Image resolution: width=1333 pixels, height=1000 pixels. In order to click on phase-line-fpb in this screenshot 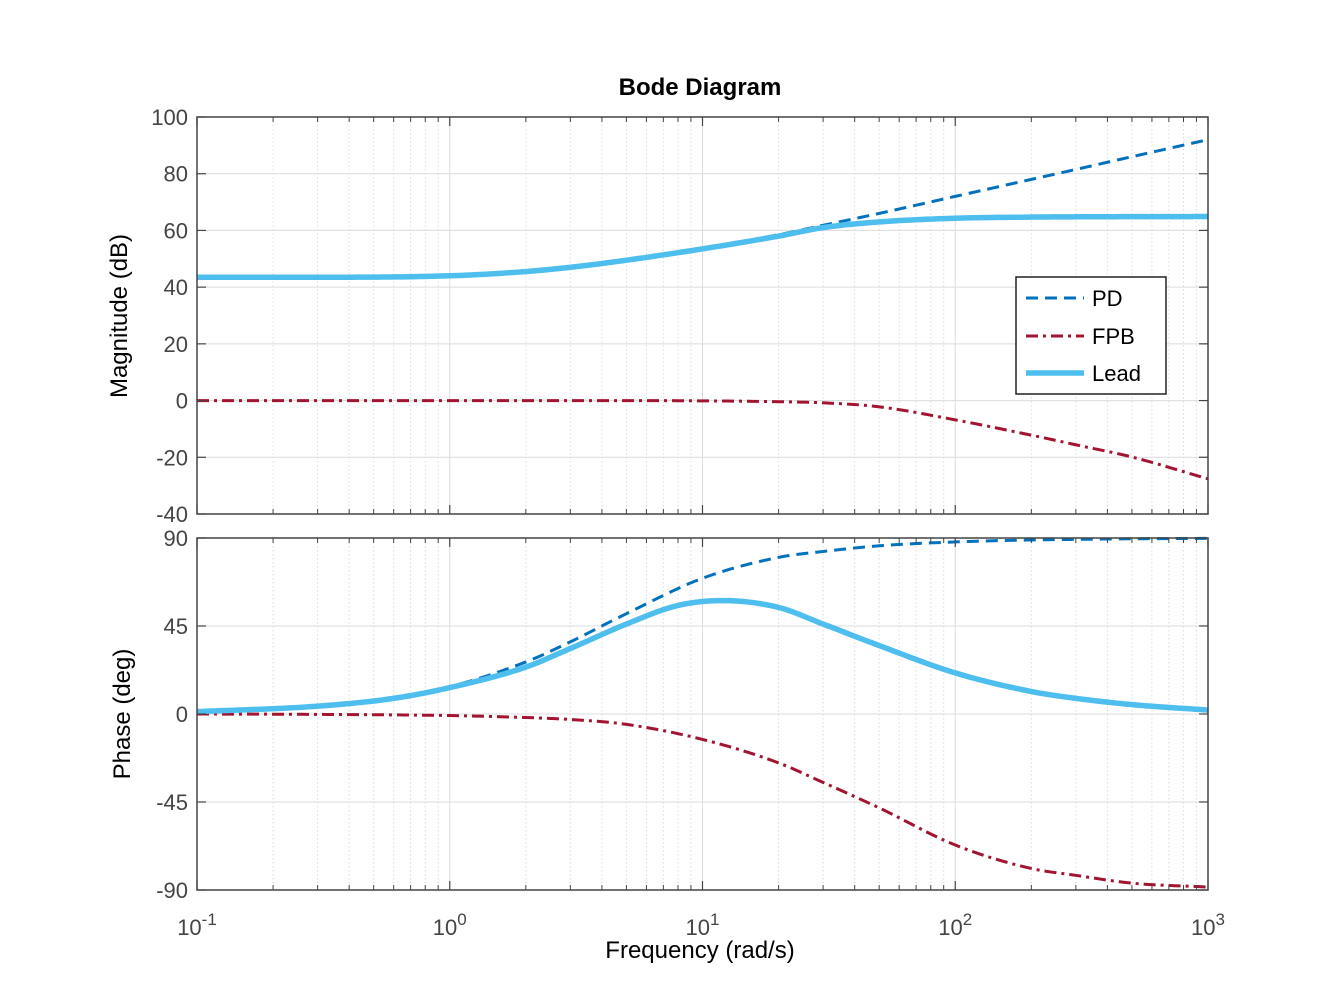, I will do `click(702, 800)`.